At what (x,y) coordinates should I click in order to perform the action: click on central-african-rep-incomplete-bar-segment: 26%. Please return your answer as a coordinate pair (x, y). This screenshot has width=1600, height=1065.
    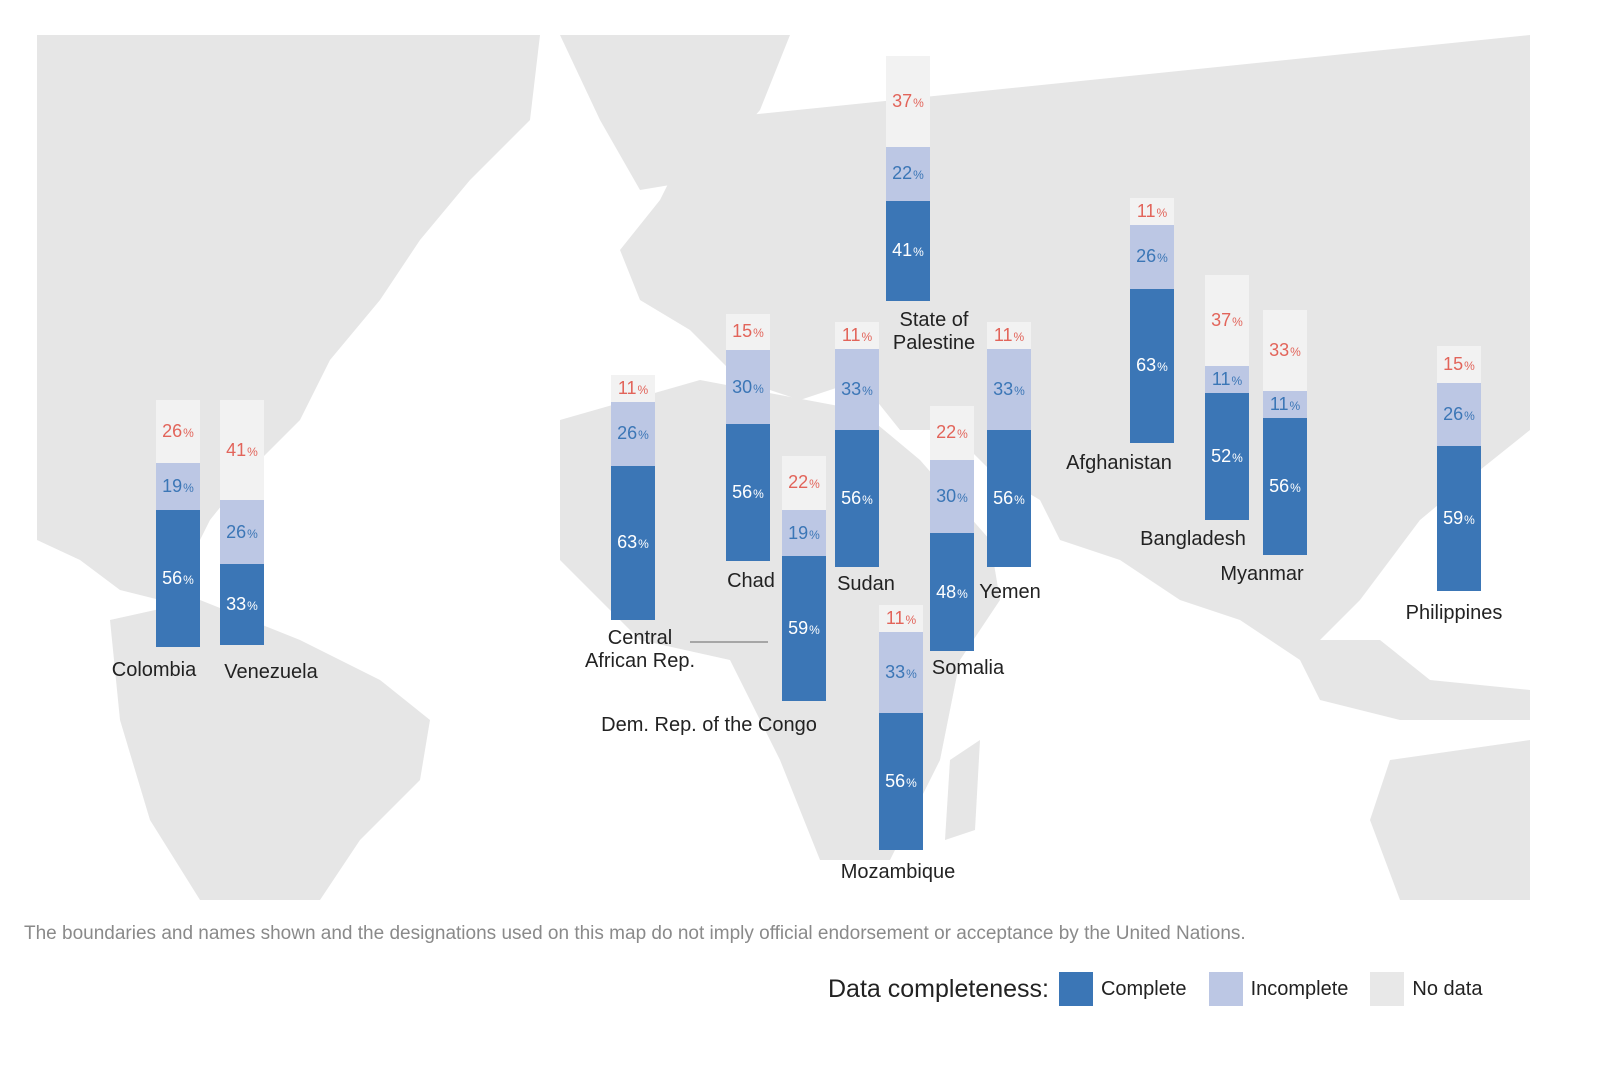
    Looking at the image, I should click on (633, 433).